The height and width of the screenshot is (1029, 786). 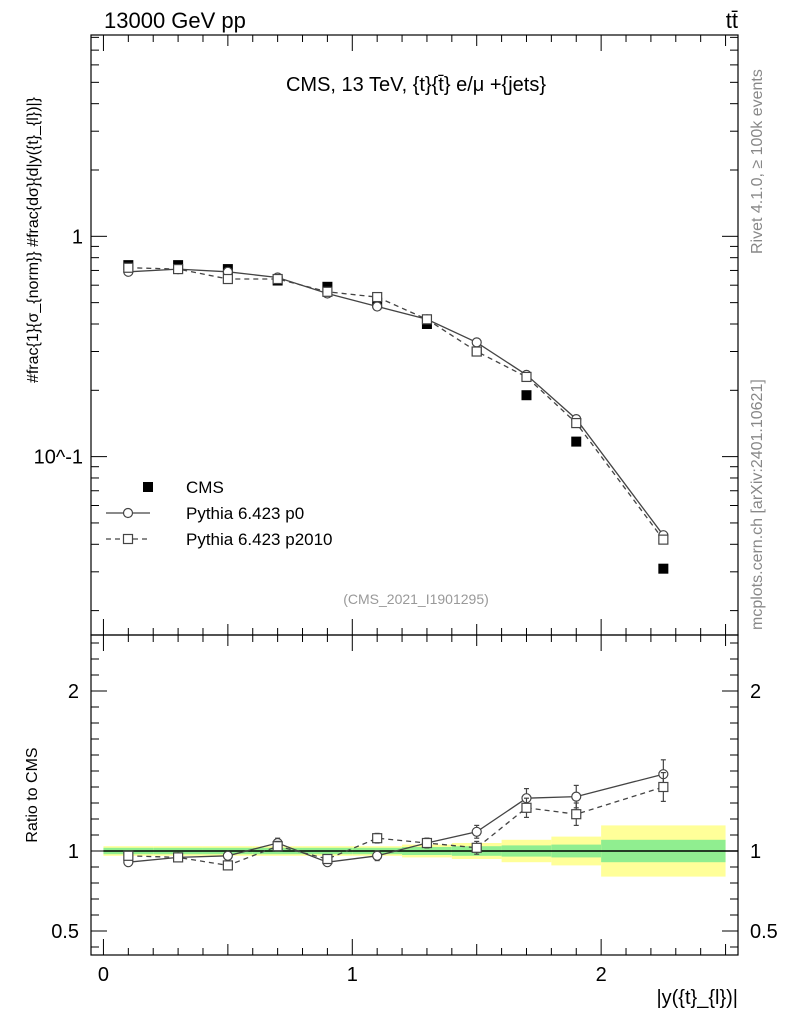 I want to click on ratio-y-tick-label-right: 2, so click(x=755, y=692).